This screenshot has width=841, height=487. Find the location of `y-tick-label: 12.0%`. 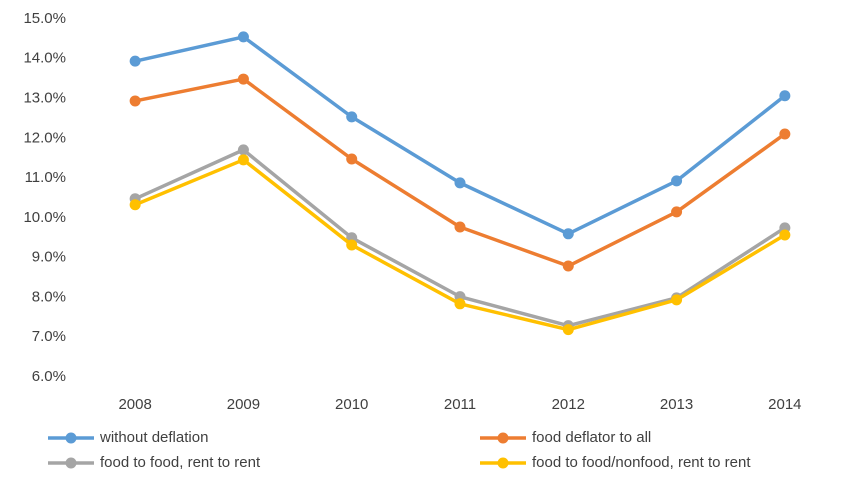

y-tick-label: 12.0% is located at coordinates (44, 137).